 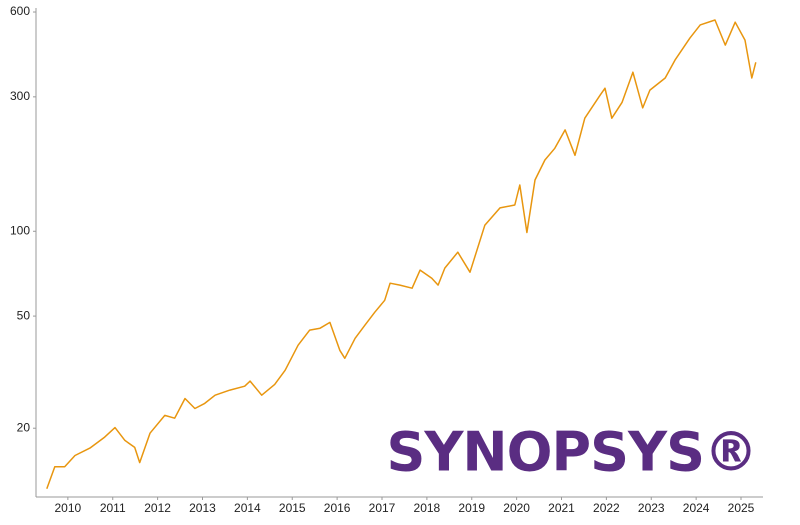 What do you see at coordinates (24, 315) in the screenshot?
I see `y-tick-label: 50` at bounding box center [24, 315].